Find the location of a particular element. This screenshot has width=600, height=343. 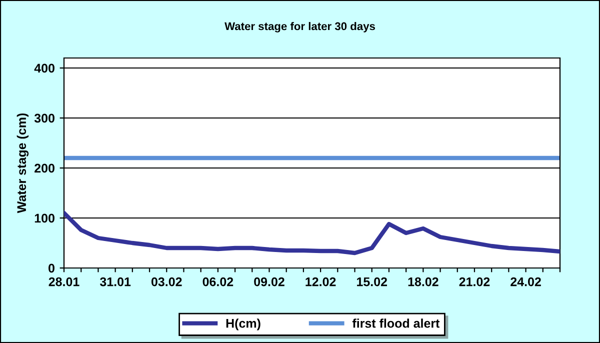

chart-title: Water stage for later 30 days is located at coordinates (299, 27).